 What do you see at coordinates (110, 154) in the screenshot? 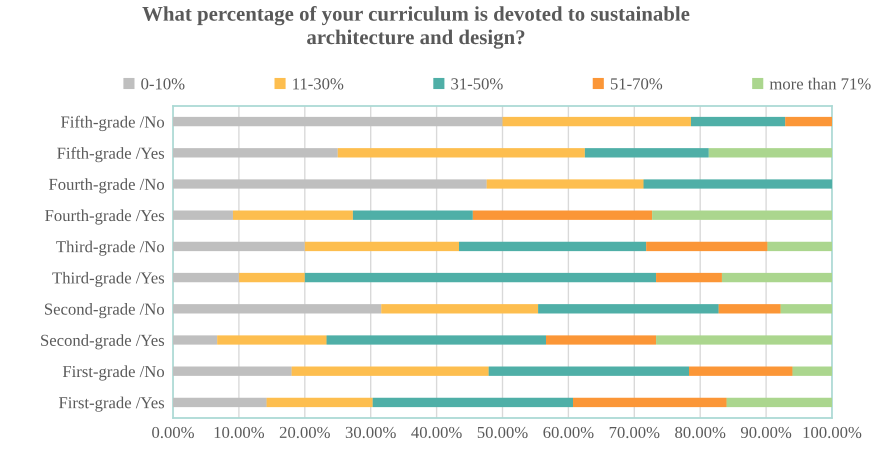
I see `y-tick-label: Fifth-grade /Yes` at bounding box center [110, 154].